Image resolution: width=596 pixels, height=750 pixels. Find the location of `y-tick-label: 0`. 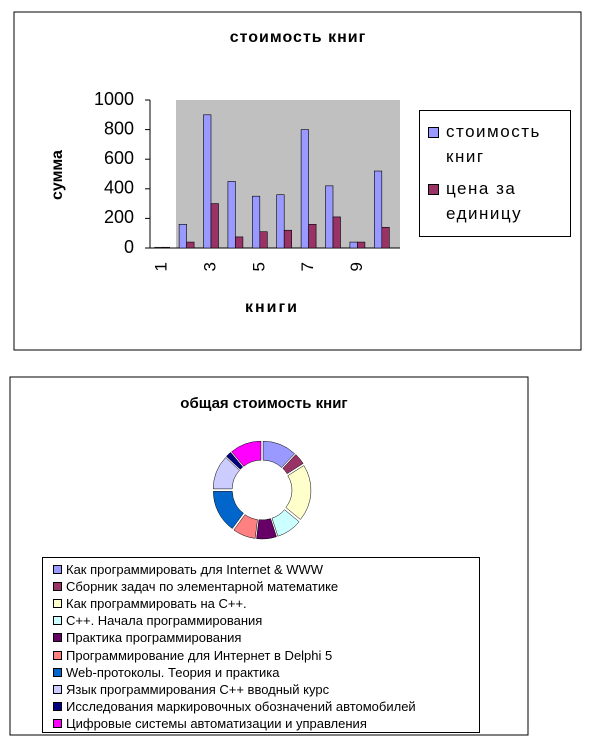

y-tick-label: 0 is located at coordinates (129, 247).